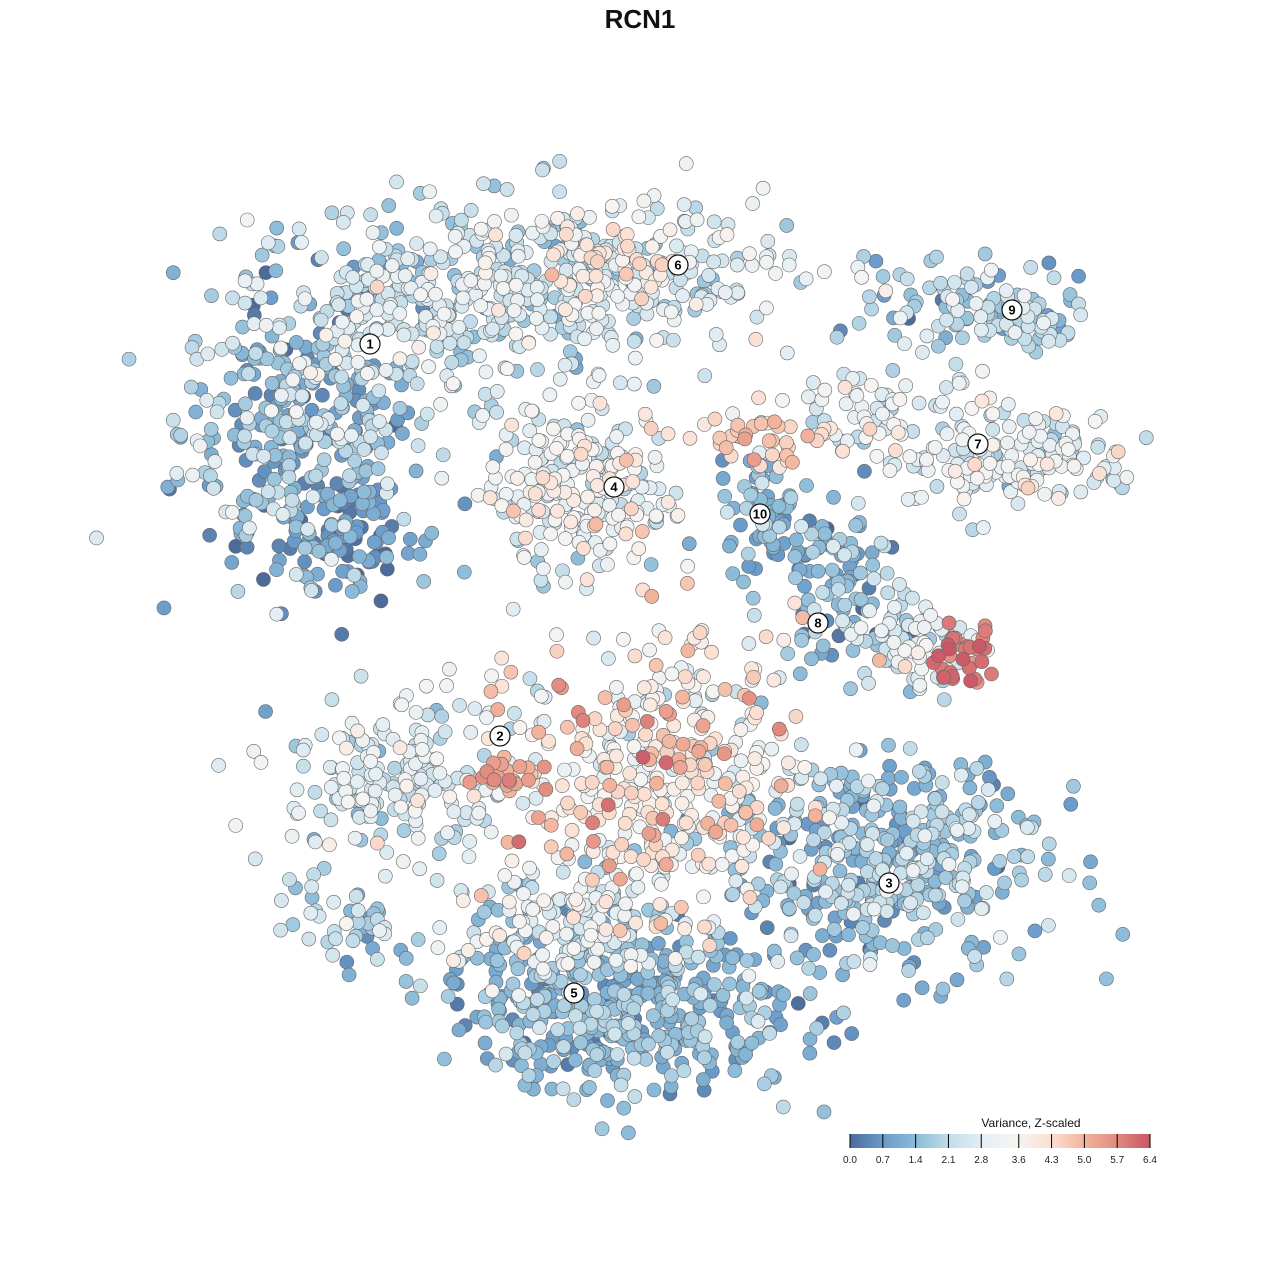 The height and width of the screenshot is (1280, 1280). I want to click on cluster-label-text: 8, so click(817, 623).